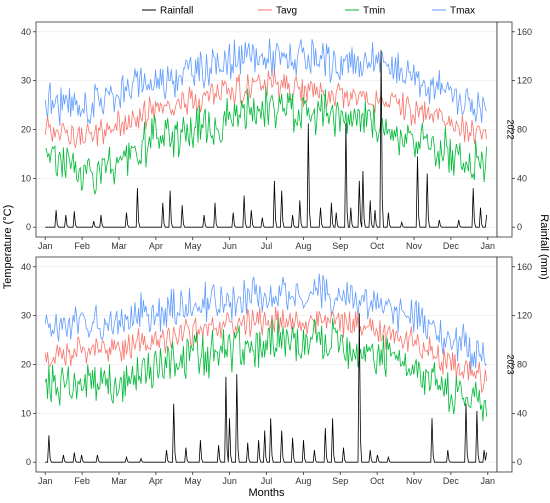 The image size is (550, 503). I want to click on legend-item-tmin: Tmin, so click(365, 11).